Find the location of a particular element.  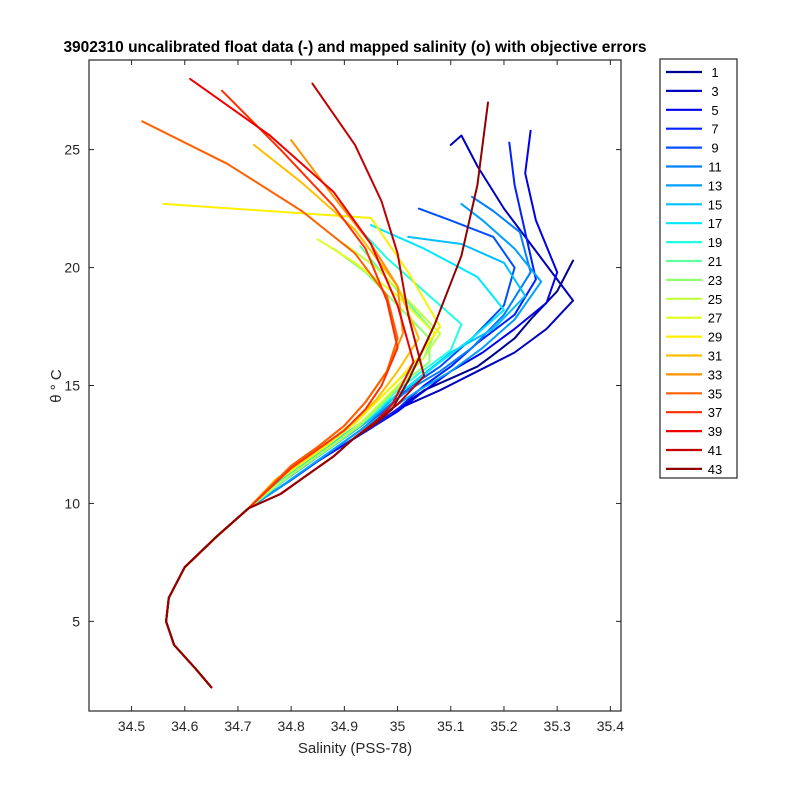

y-tick-label: 20 is located at coordinates (72, 268).